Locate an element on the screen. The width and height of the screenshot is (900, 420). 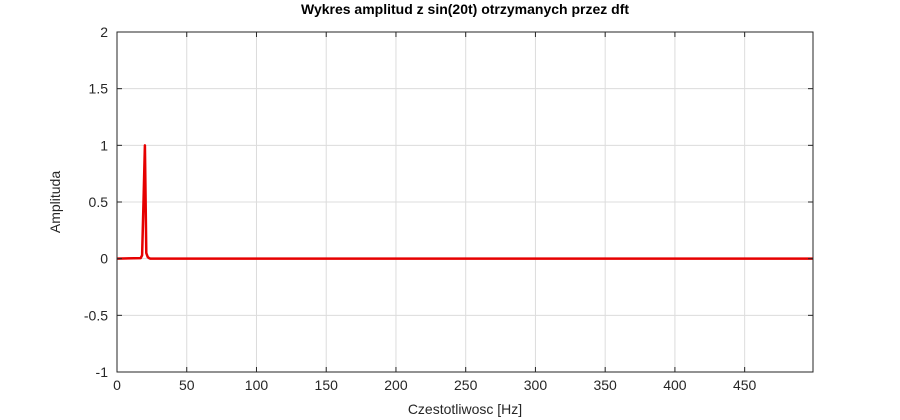
x-tick-label: 300 is located at coordinates (536, 385).